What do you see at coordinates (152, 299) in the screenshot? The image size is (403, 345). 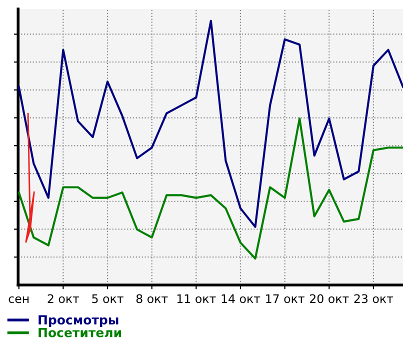 I see `x-tick-label: 8 окт` at bounding box center [152, 299].